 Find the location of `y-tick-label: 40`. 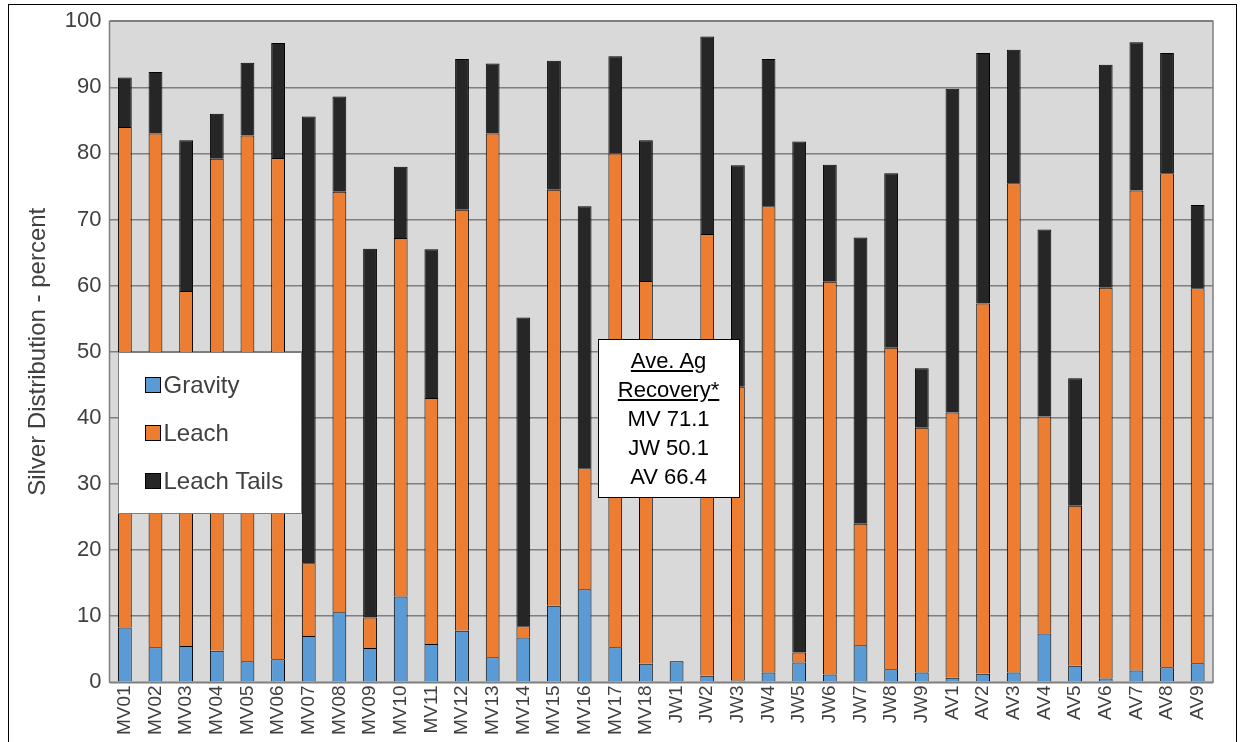

y-tick-label: 40 is located at coordinates (89, 416).